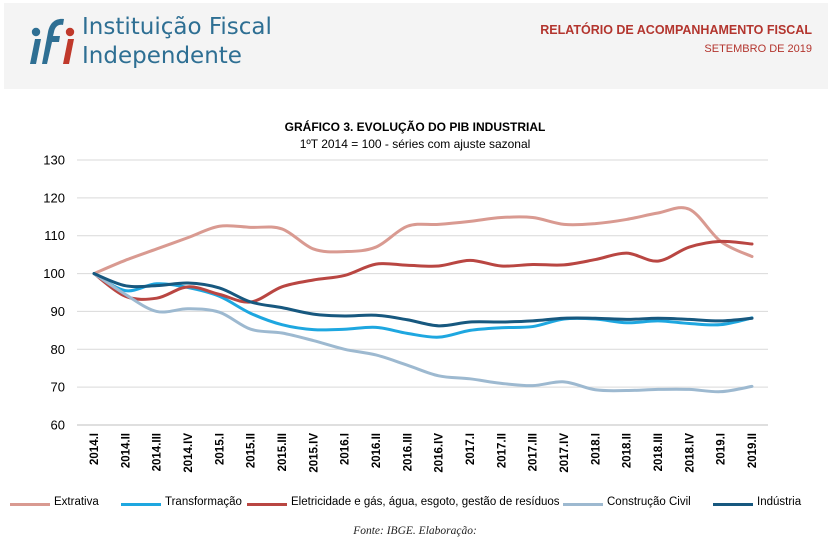  I want to click on source-note: Fonte: IBGE. Elaboração:, so click(415, 531).